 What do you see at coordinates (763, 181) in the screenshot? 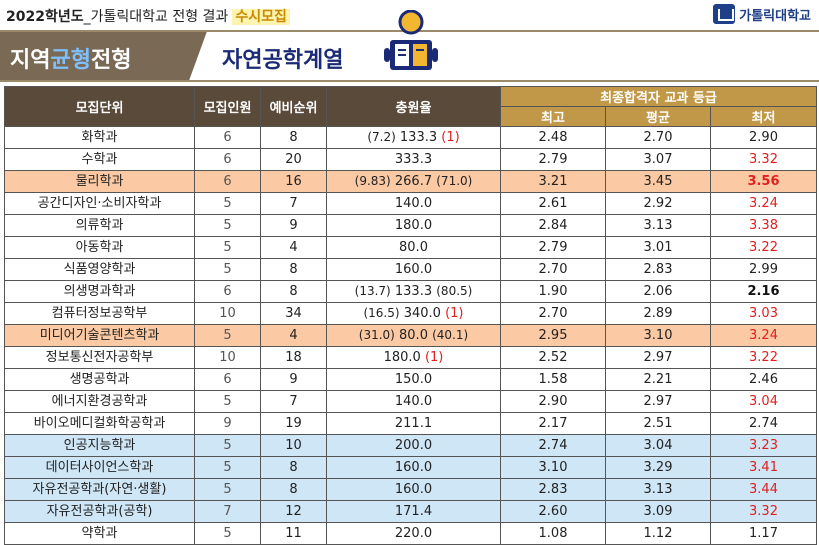
I see `grade-min-cell: 3.56` at bounding box center [763, 181].